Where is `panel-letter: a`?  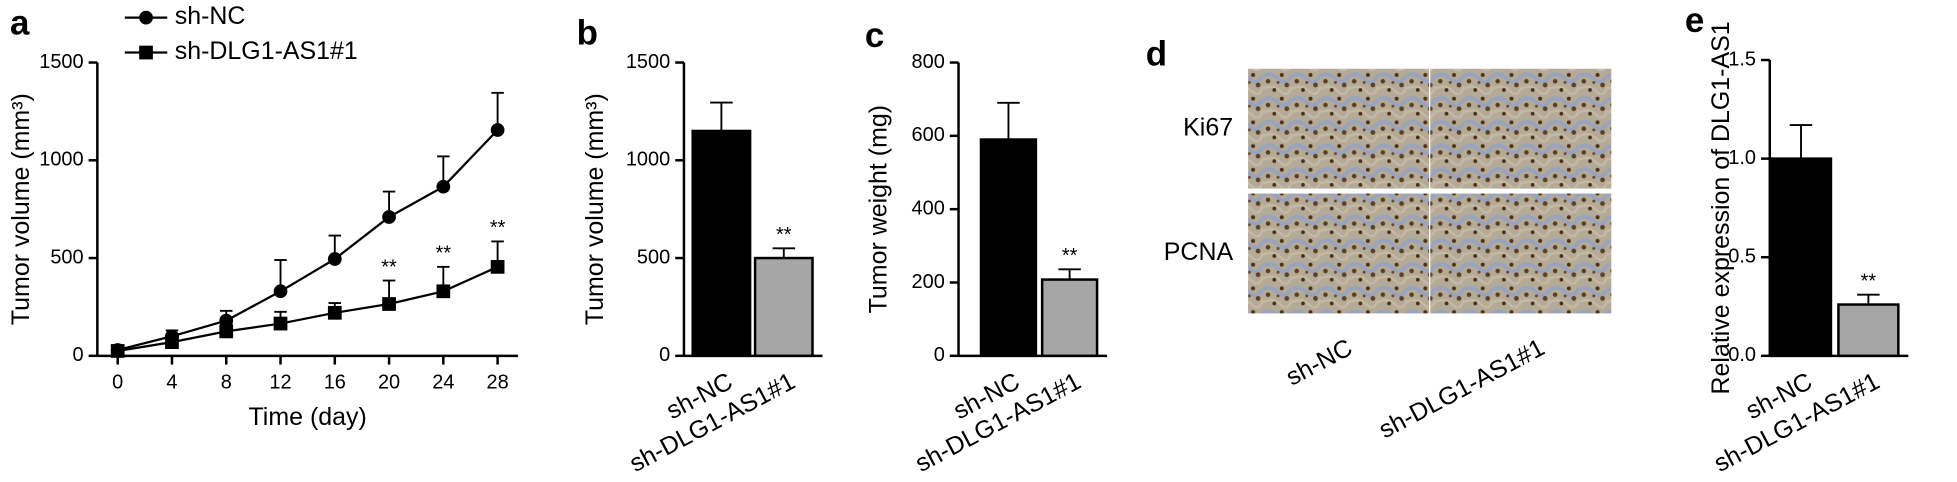 panel-letter: a is located at coordinates (20, 22).